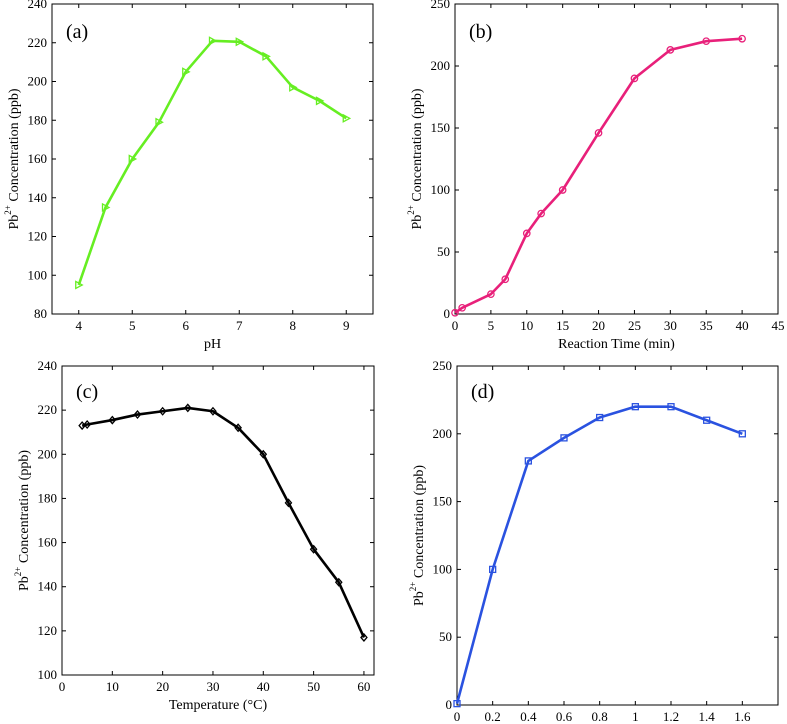 The width and height of the screenshot is (787, 724). What do you see at coordinates (707, 716) in the screenshot?
I see `x-tick-label: 1.4` at bounding box center [707, 716].